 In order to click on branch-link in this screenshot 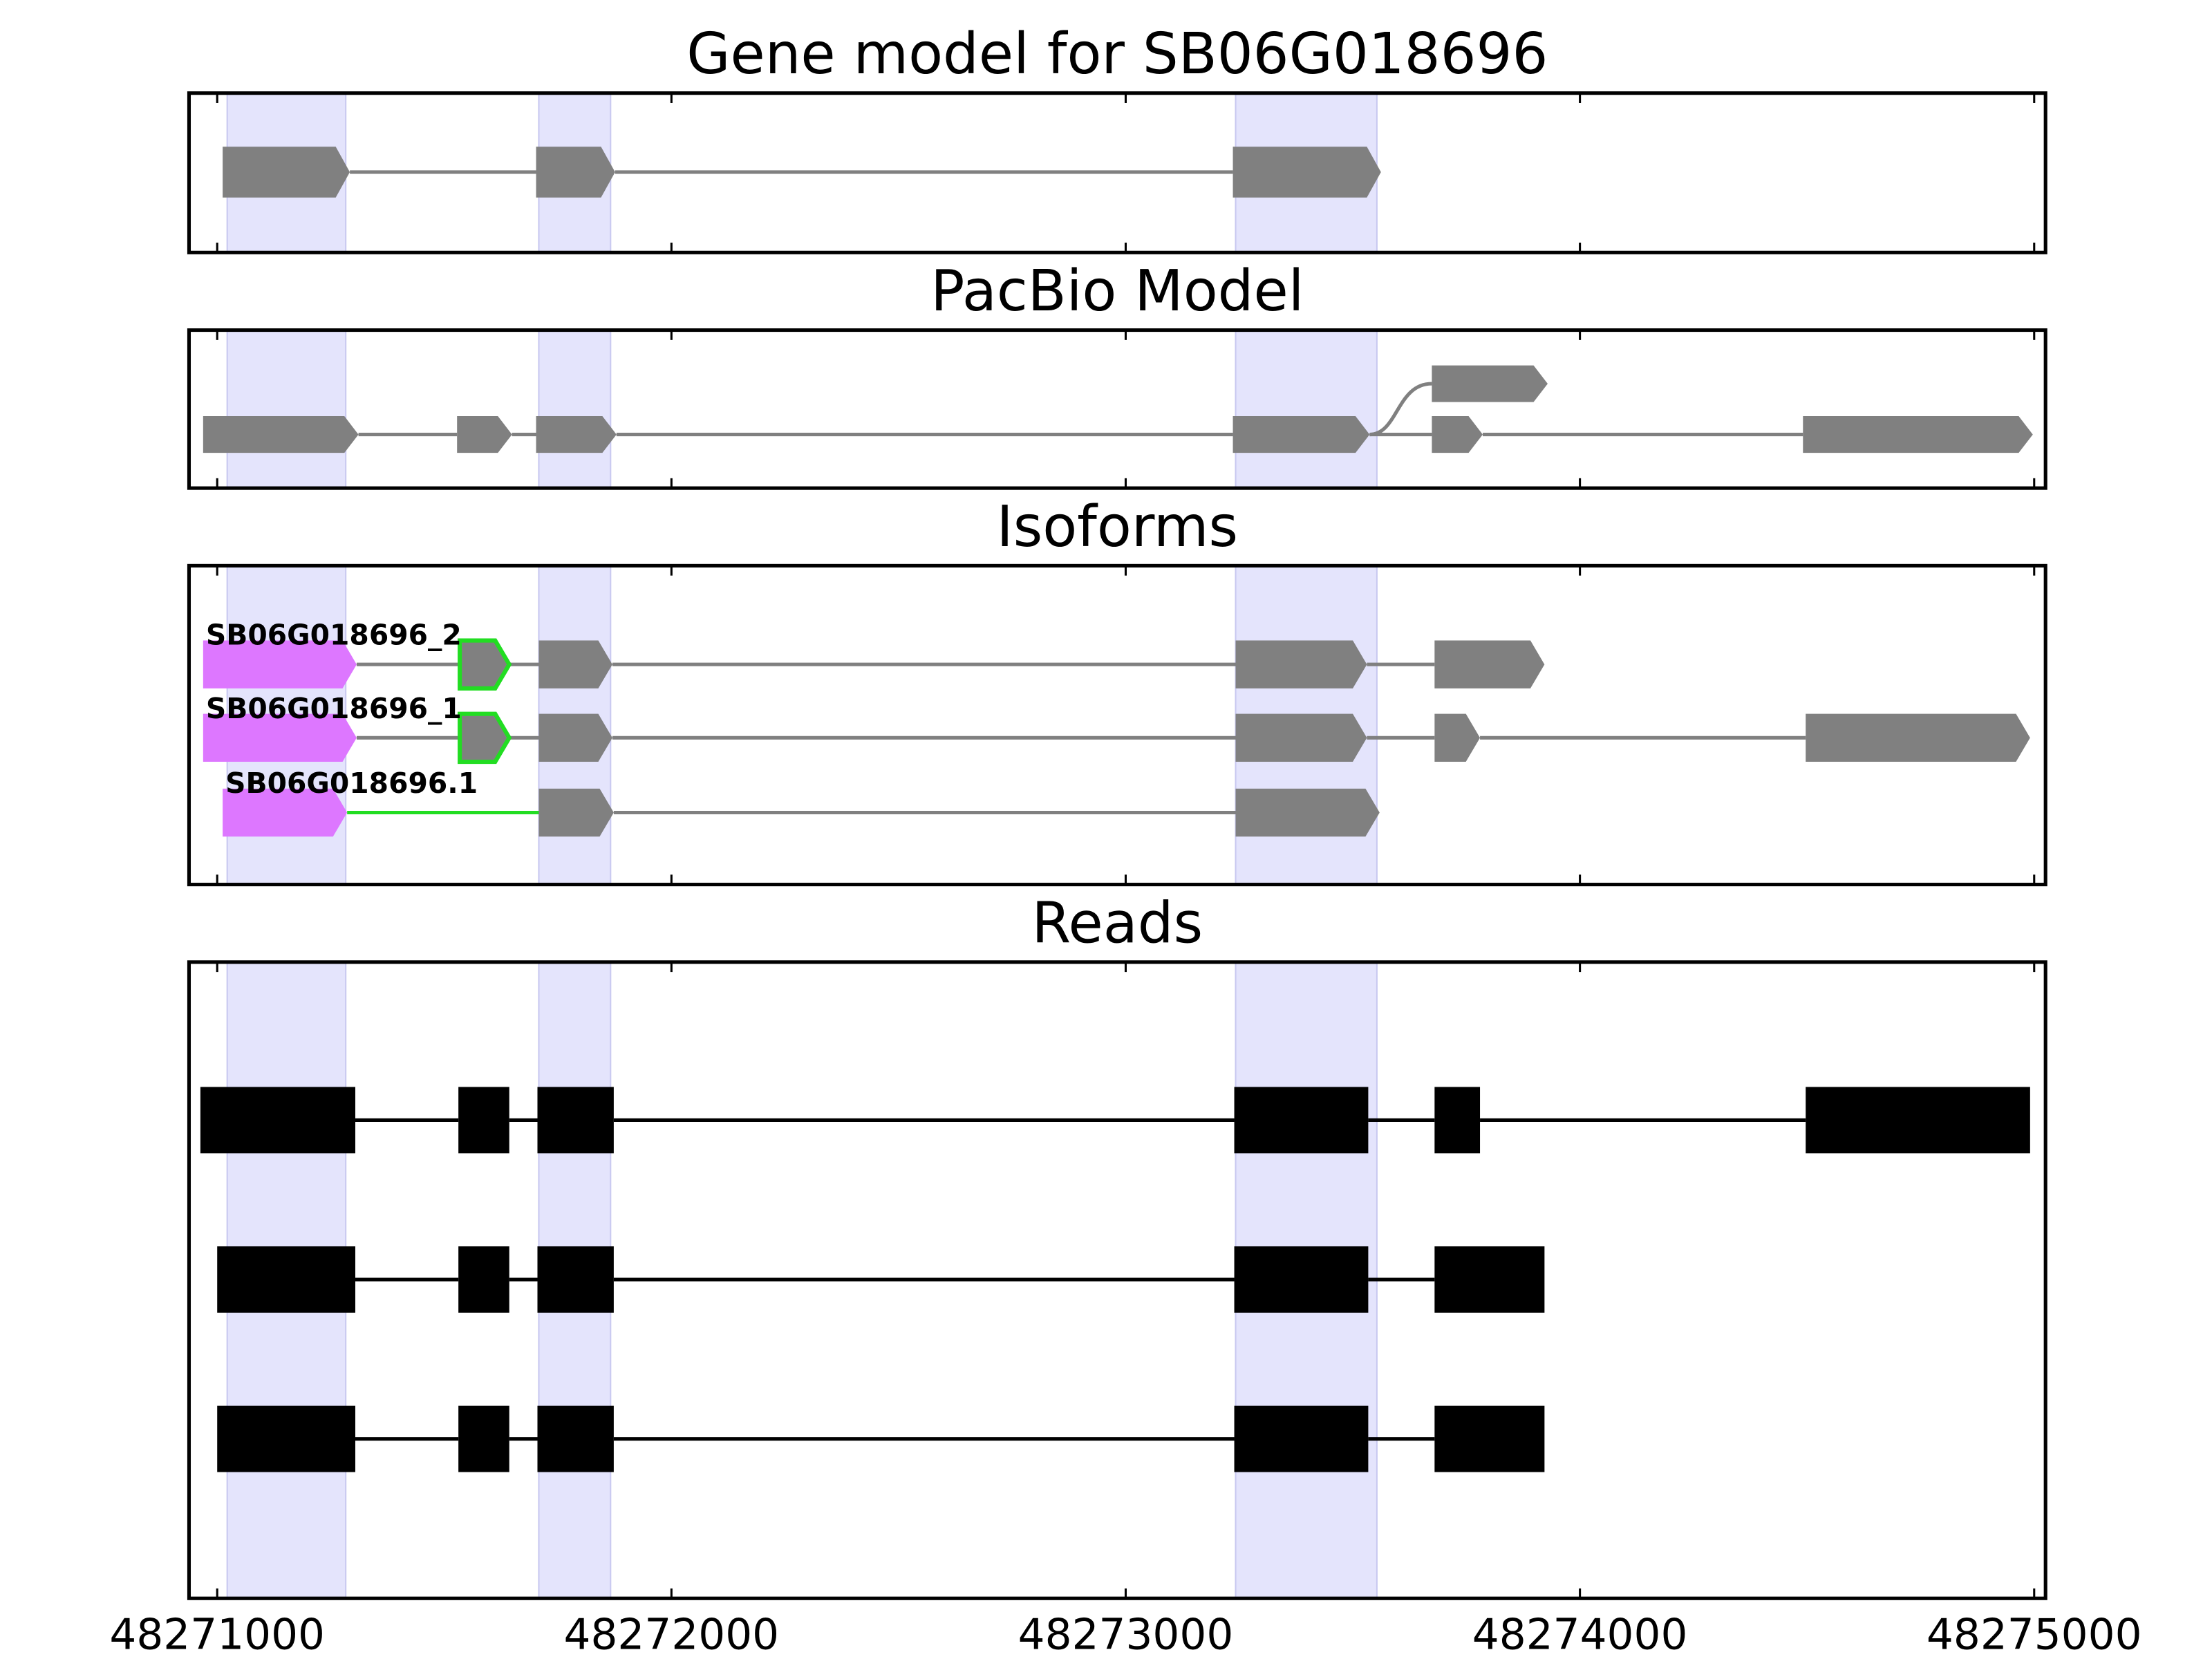, I will do `click(1400, 409)`.